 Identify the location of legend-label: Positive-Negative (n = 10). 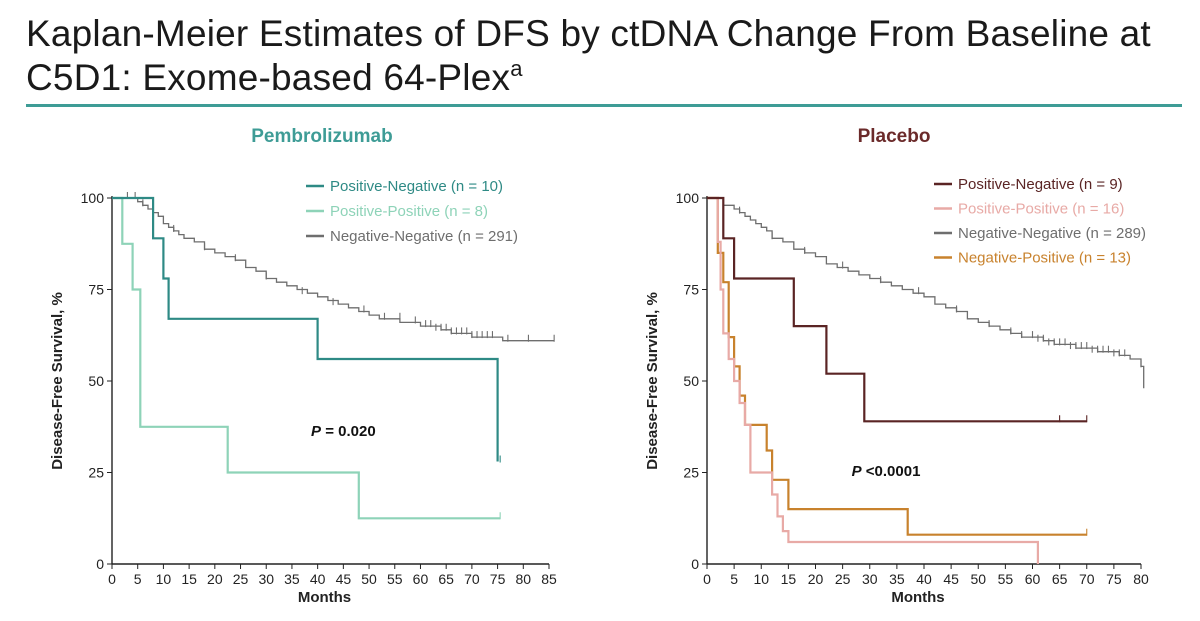
(416, 186).